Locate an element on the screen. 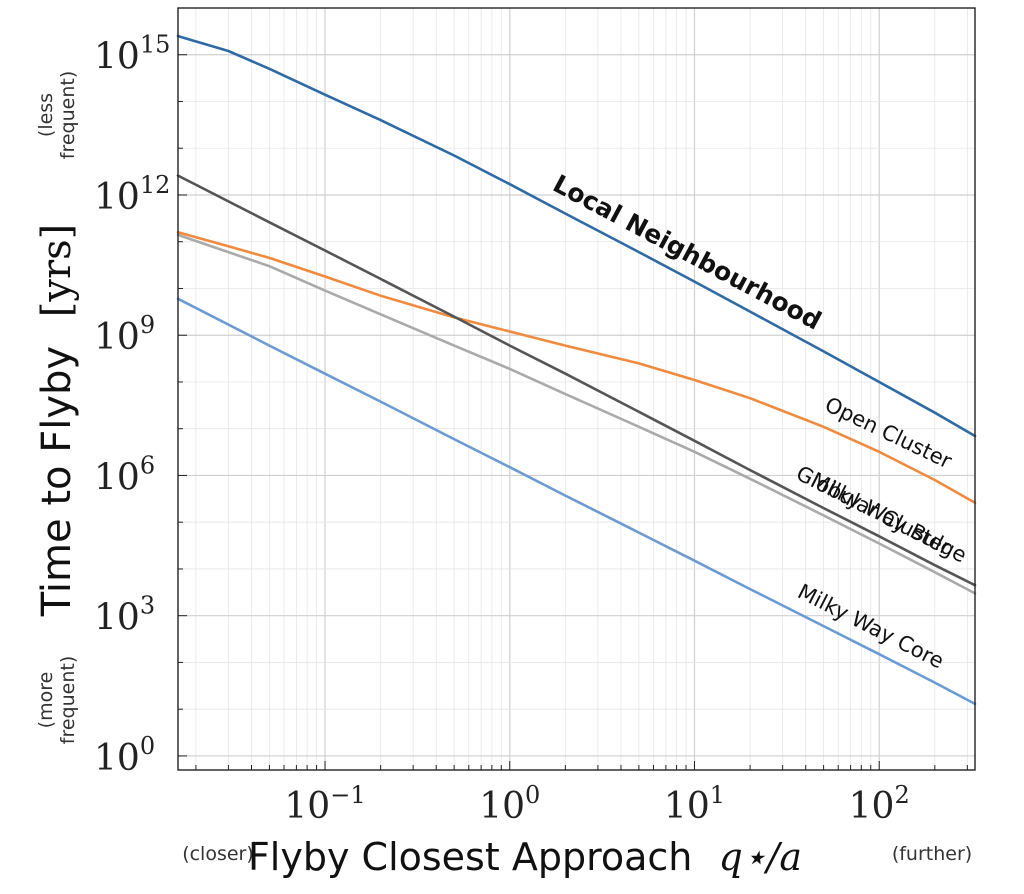 The height and width of the screenshot is (894, 1024). y-tick-label: 10¹² is located at coordinates (132, 194).